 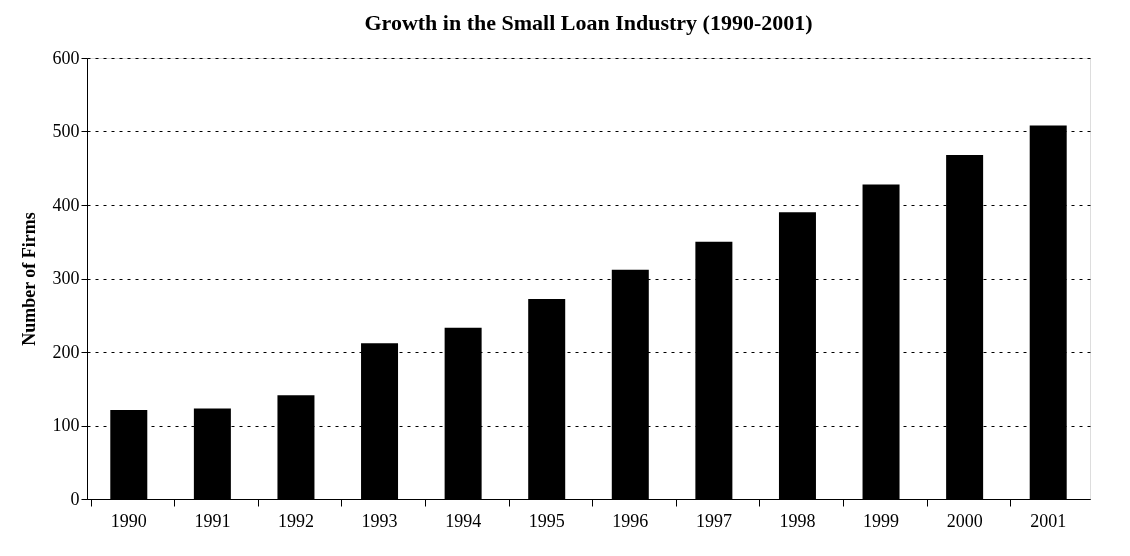 I want to click on x-tick-label: 1991, so click(x=212, y=520).